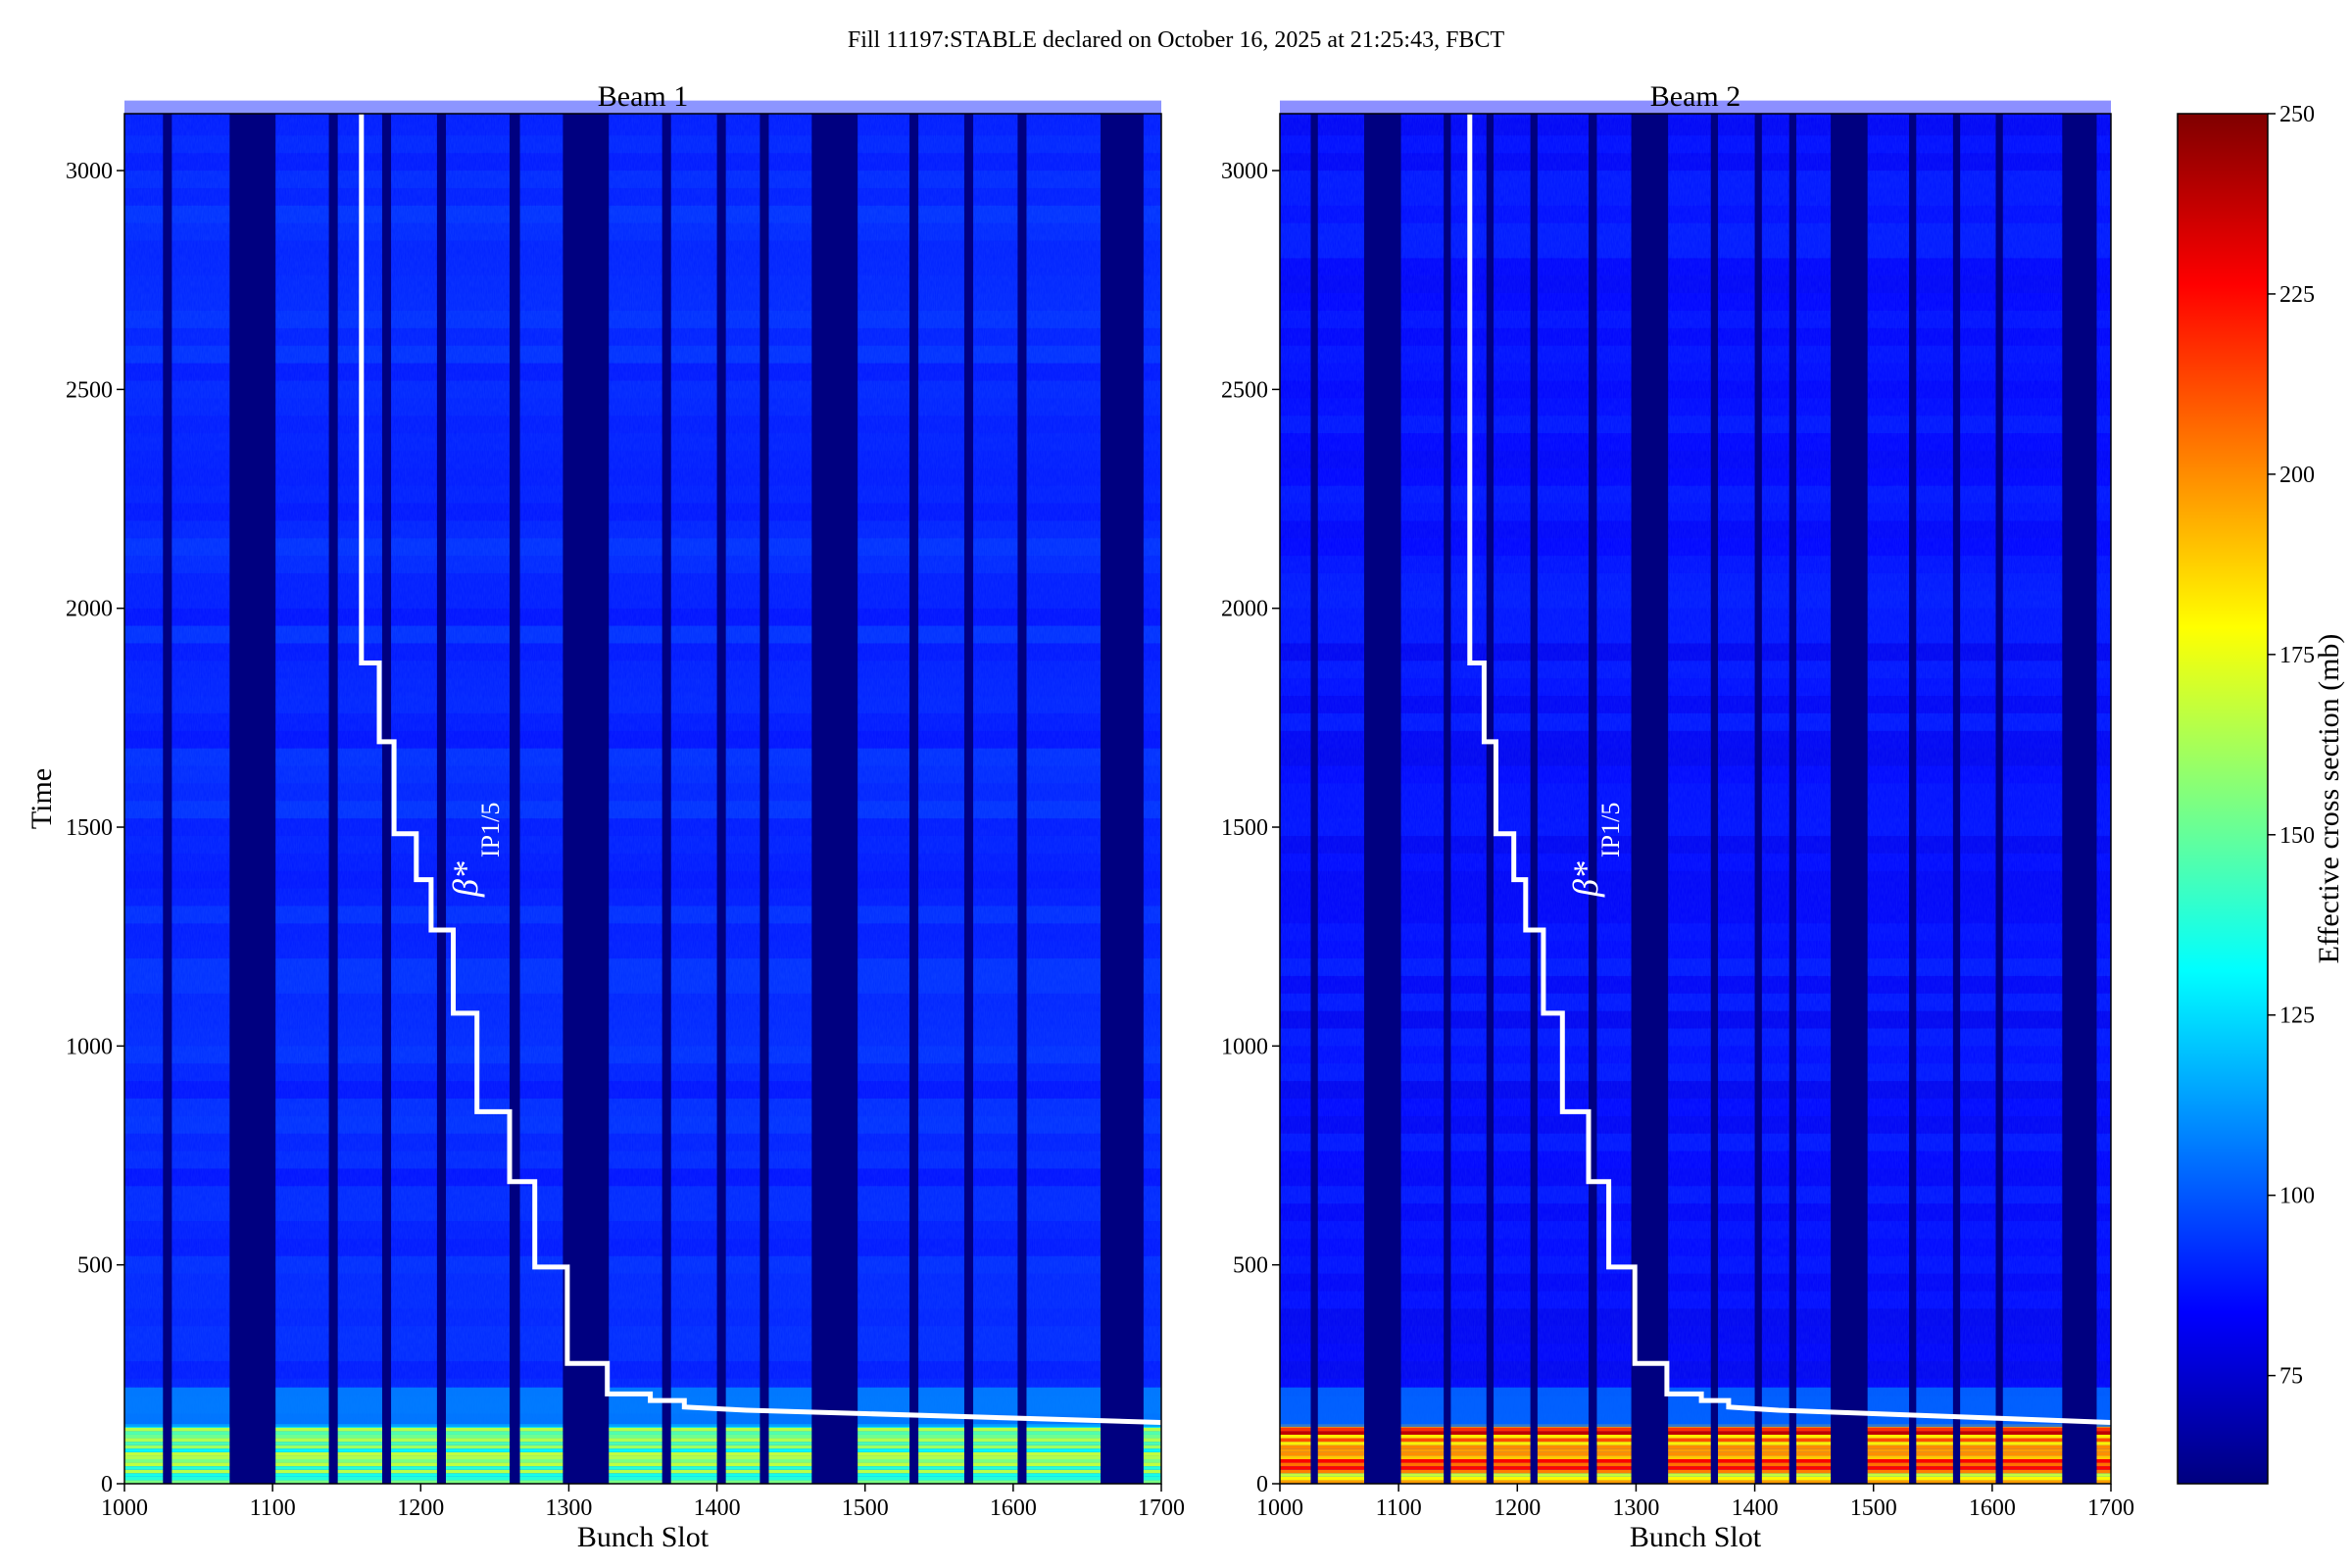 The width and height of the screenshot is (2352, 1568). What do you see at coordinates (1244, 828) in the screenshot?
I see `y-tick-label: 1500` at bounding box center [1244, 828].